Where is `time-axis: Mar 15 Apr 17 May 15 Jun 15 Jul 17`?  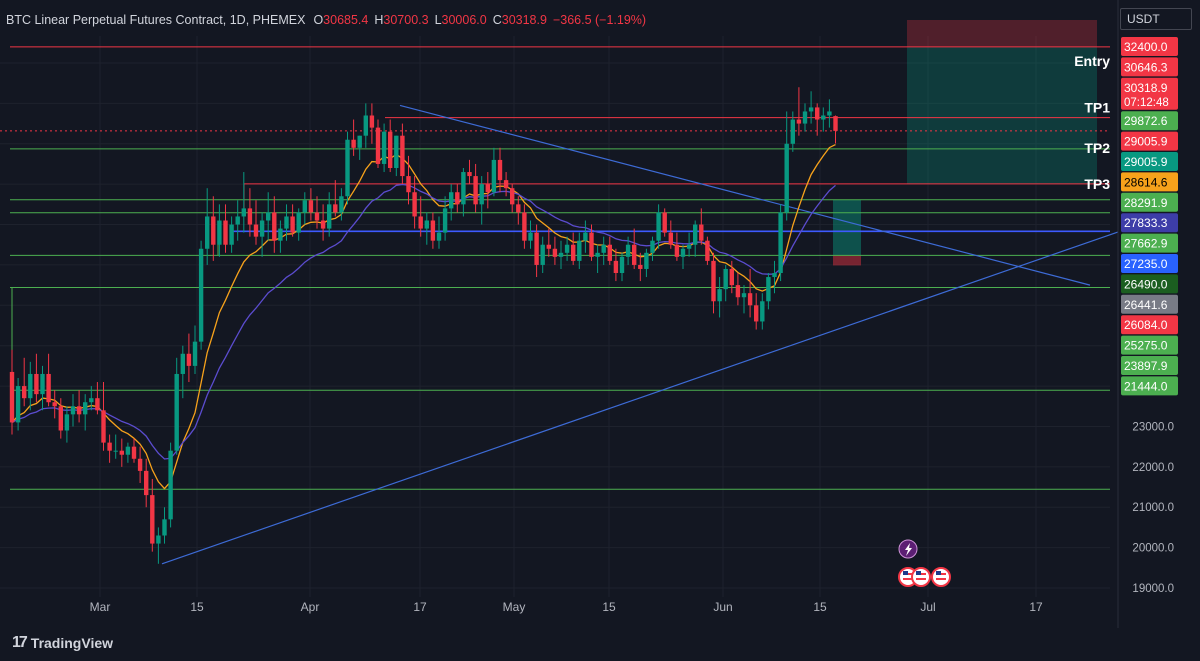 time-axis: Mar 15 Apr 17 May 15 Jun 15 Jul 17 is located at coordinates (559, 612).